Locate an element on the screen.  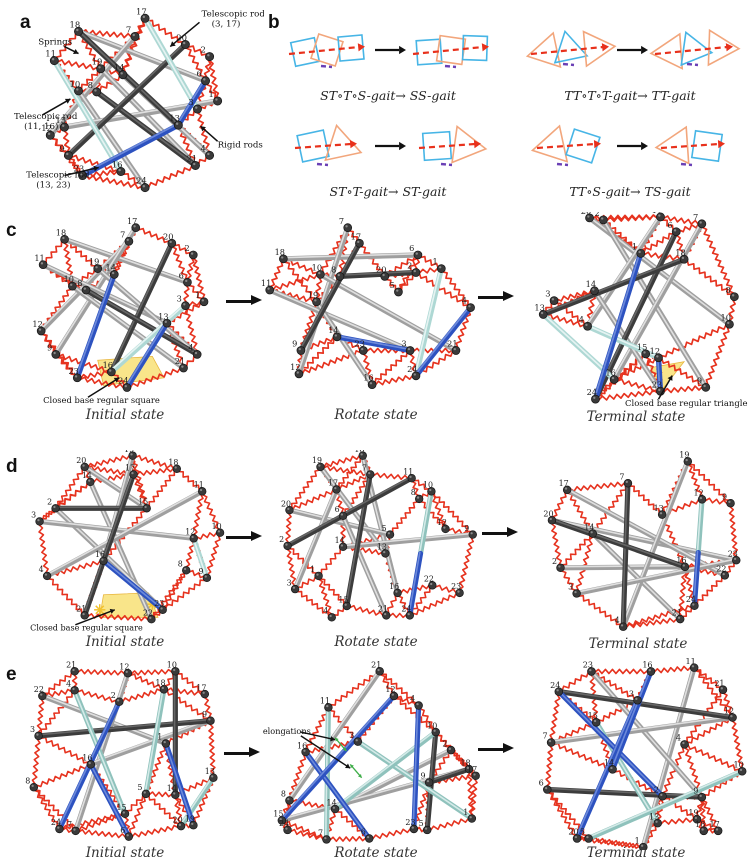
nodes: 181971117108206129521413132216231542124 is located at coordinates (378, 536).